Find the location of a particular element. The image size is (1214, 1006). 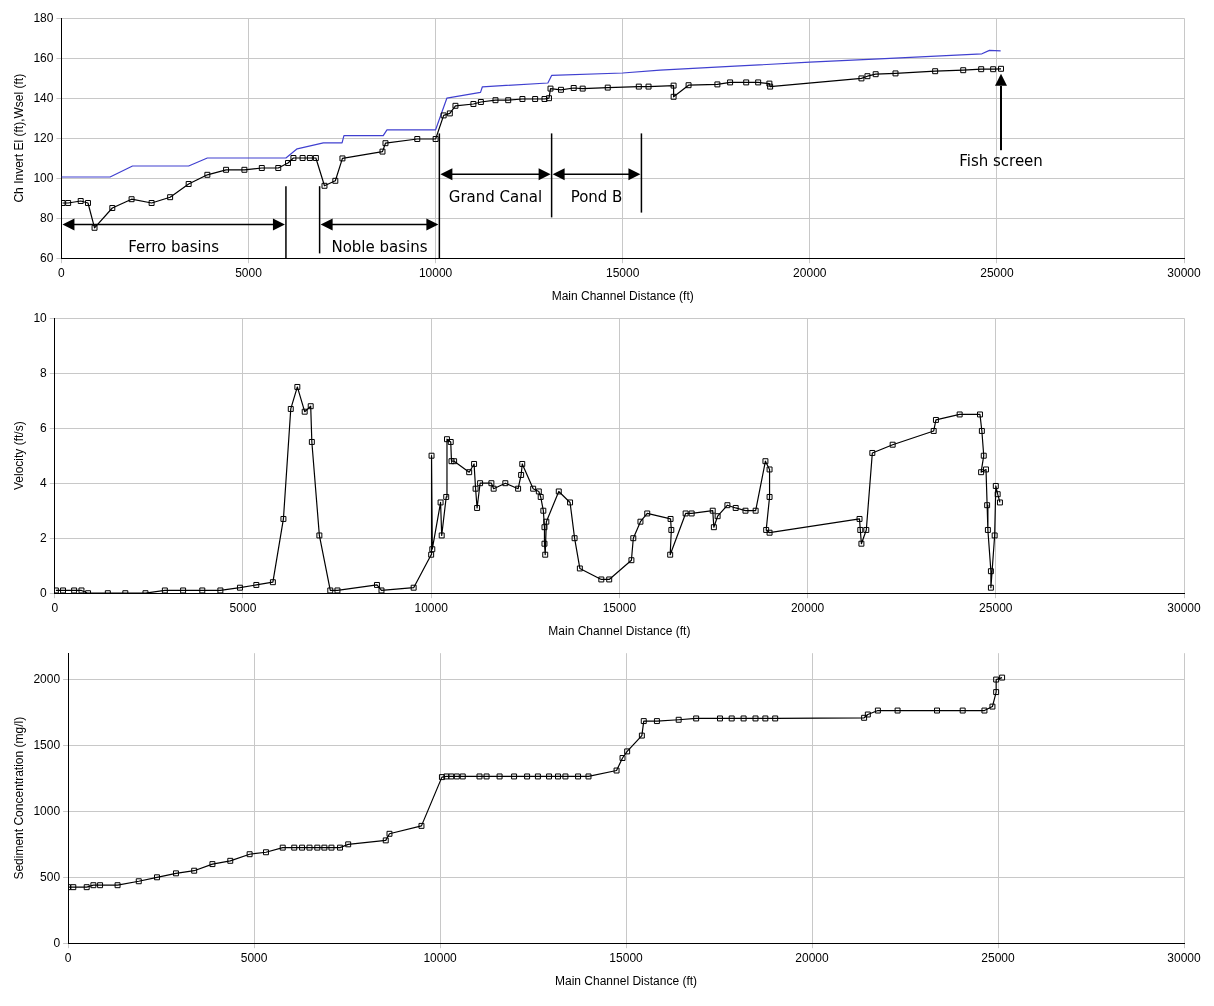

y-tick-label: 60 is located at coordinates (47, 257).